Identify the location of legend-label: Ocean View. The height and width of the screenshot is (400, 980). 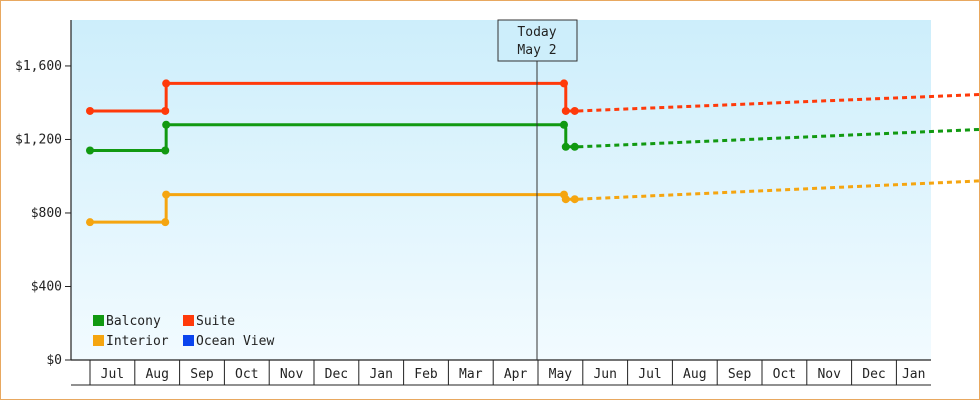
(235, 341).